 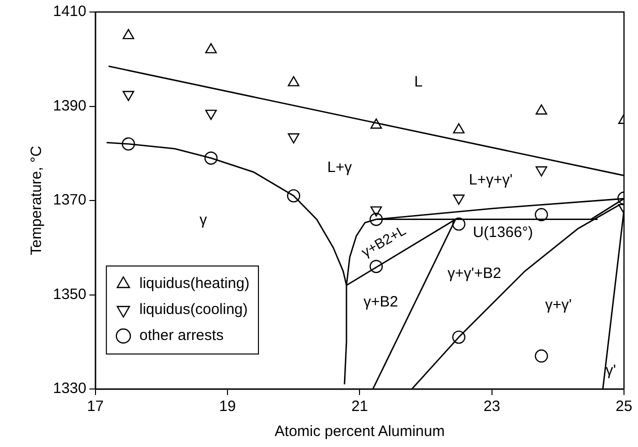 What do you see at coordinates (227, 407) in the screenshot?
I see `x-tick-label: 19` at bounding box center [227, 407].